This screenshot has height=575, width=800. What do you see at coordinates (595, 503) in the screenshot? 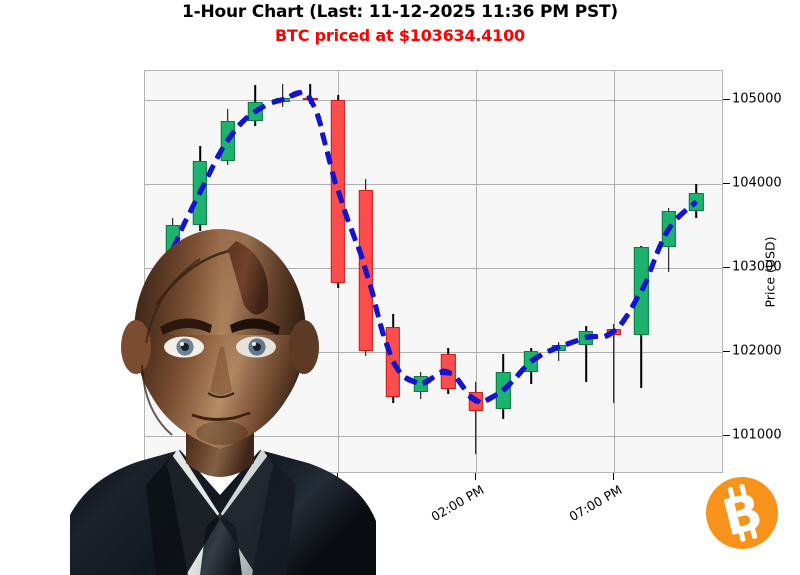
I see `x-axis-tick-label: 07:00 PM` at bounding box center [595, 503].